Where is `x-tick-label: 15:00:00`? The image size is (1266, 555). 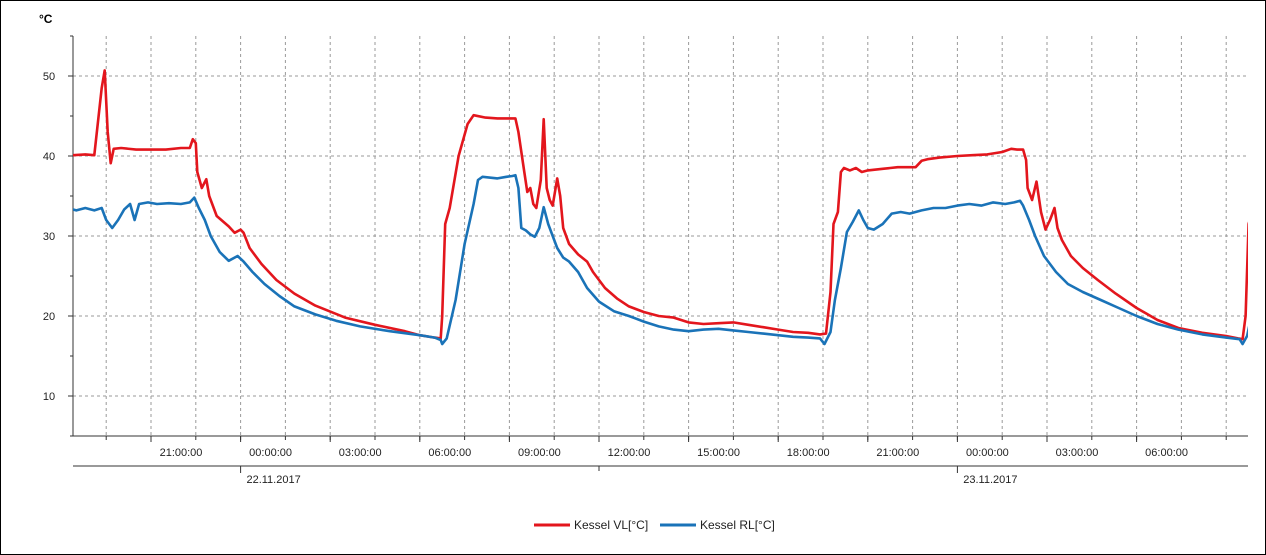 x-tick-label: 15:00:00 is located at coordinates (718, 453).